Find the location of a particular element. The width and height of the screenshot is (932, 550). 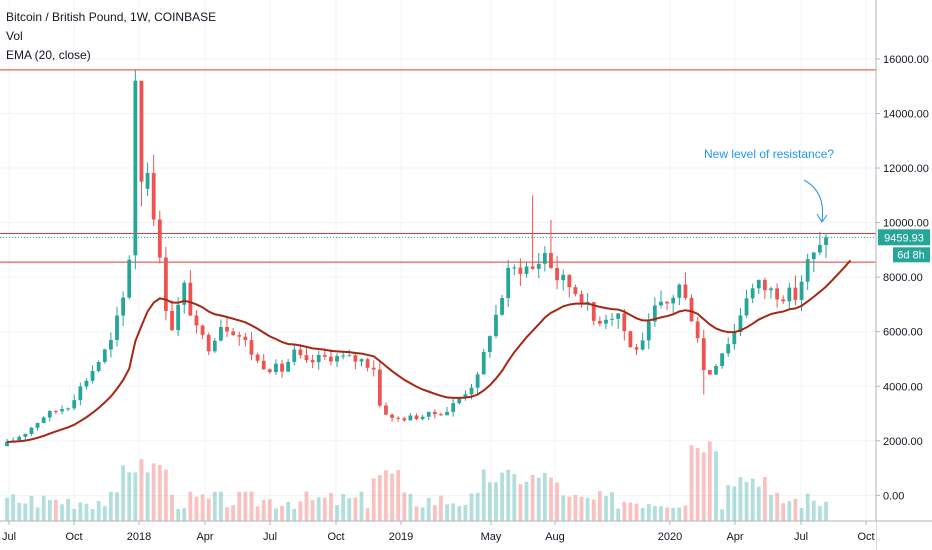

y-tick-label: 4000.00 is located at coordinates (903, 387).